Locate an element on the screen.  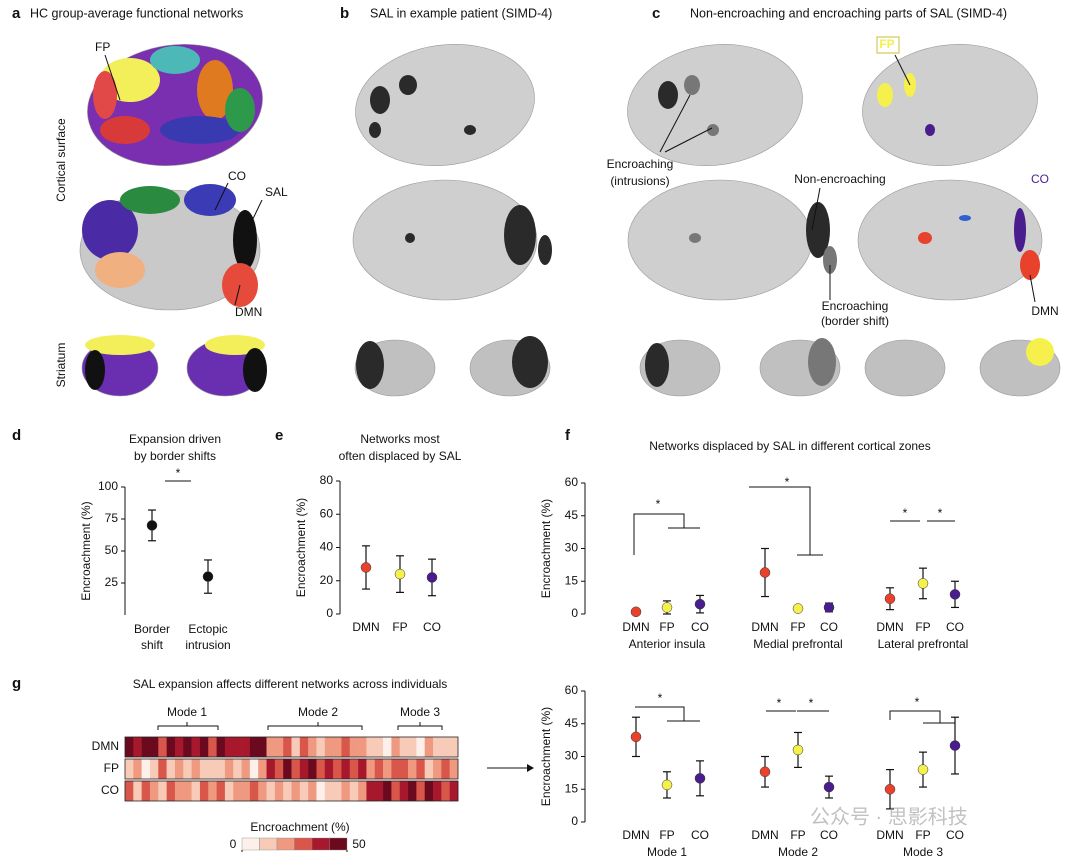
annotation: SAL is located at coordinates (276, 192).